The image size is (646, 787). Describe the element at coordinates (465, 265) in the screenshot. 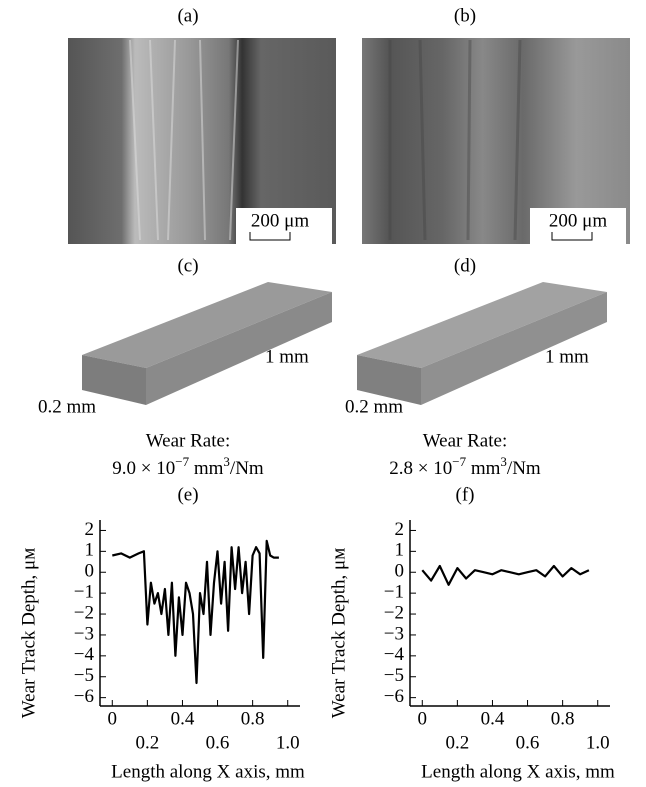

I see `panel-label: (d)` at that location.